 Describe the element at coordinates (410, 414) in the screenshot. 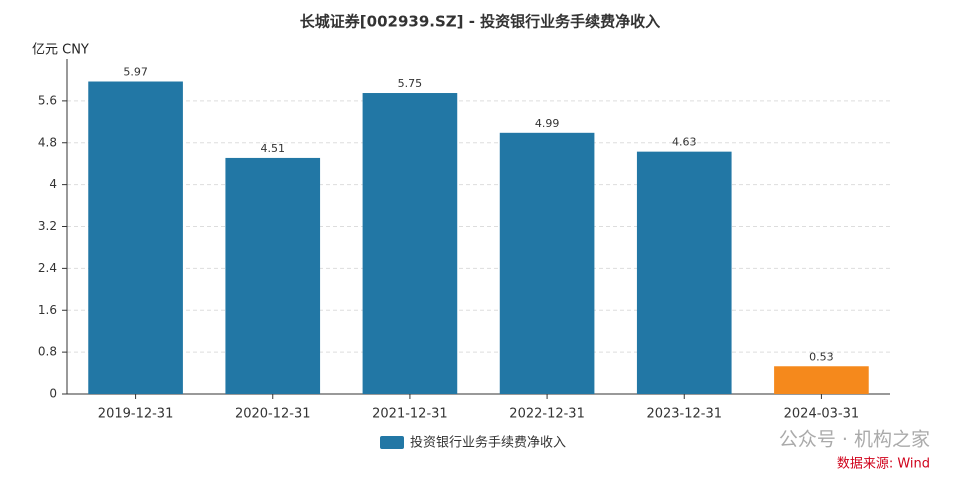

I see `x-tick-label: 2021-12-31` at that location.